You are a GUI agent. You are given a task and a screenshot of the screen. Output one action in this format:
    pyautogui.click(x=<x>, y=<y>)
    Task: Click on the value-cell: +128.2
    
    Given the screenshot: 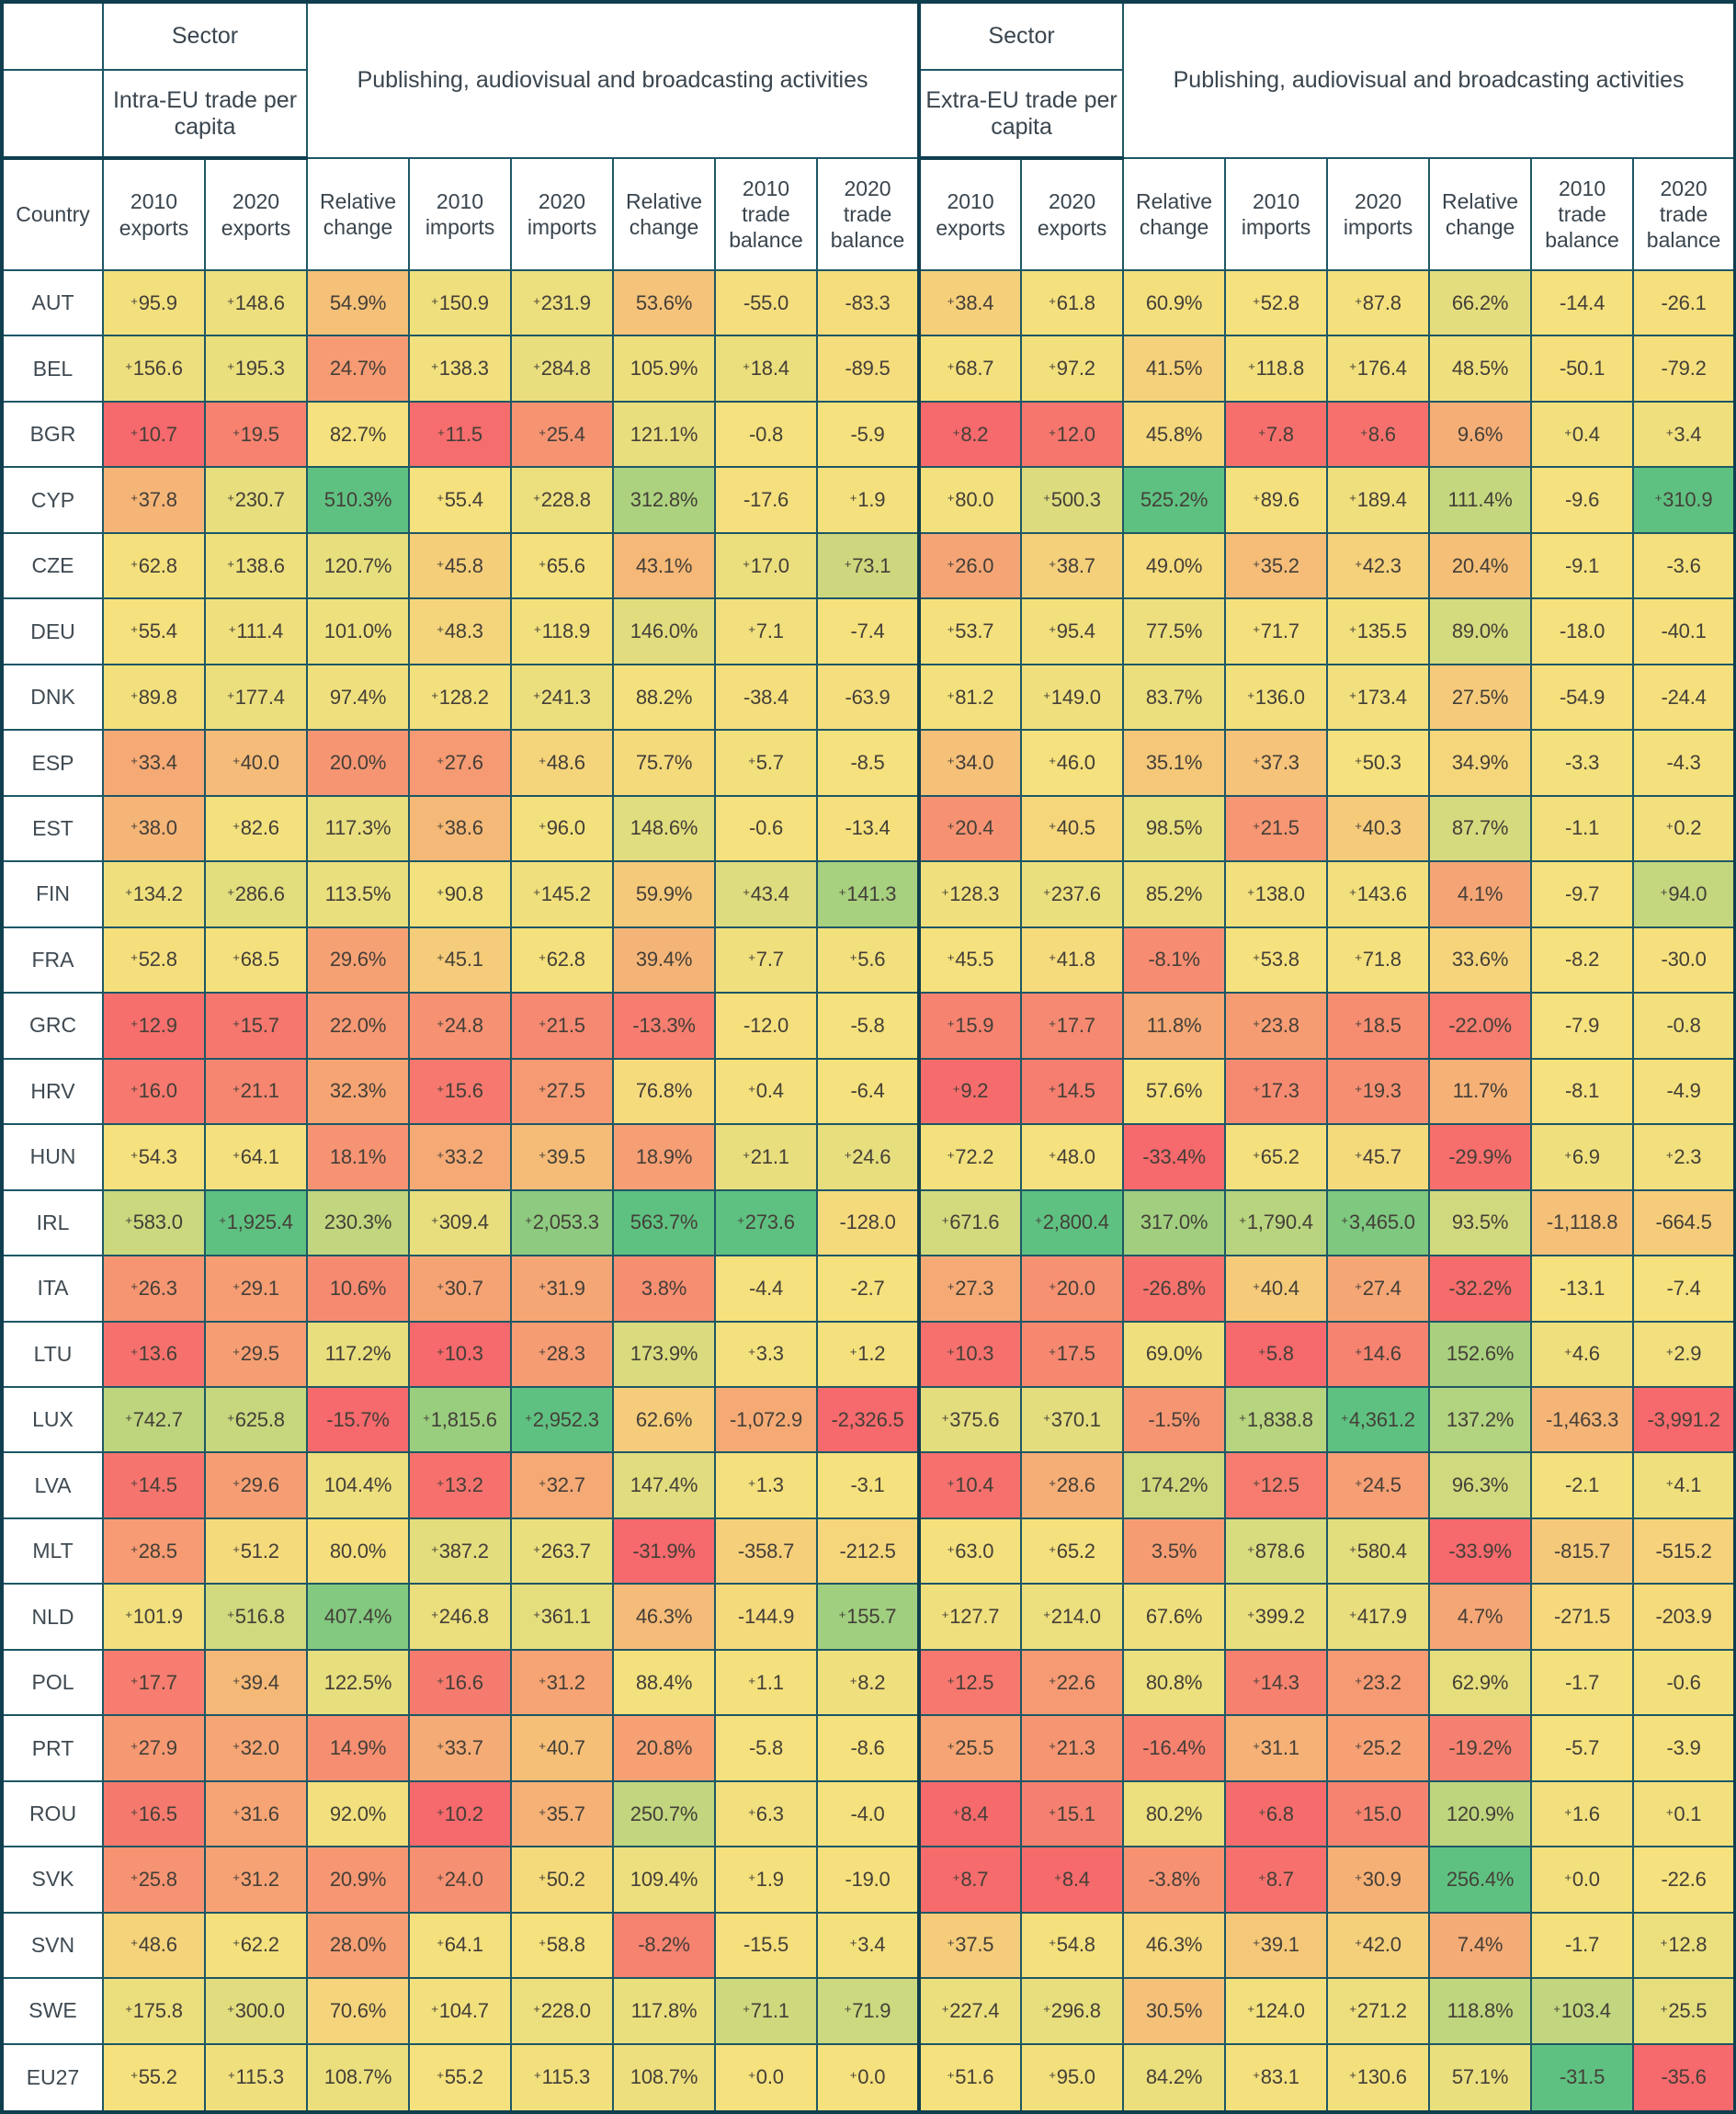 What is the action you would take?
    pyautogui.click(x=460, y=697)
    